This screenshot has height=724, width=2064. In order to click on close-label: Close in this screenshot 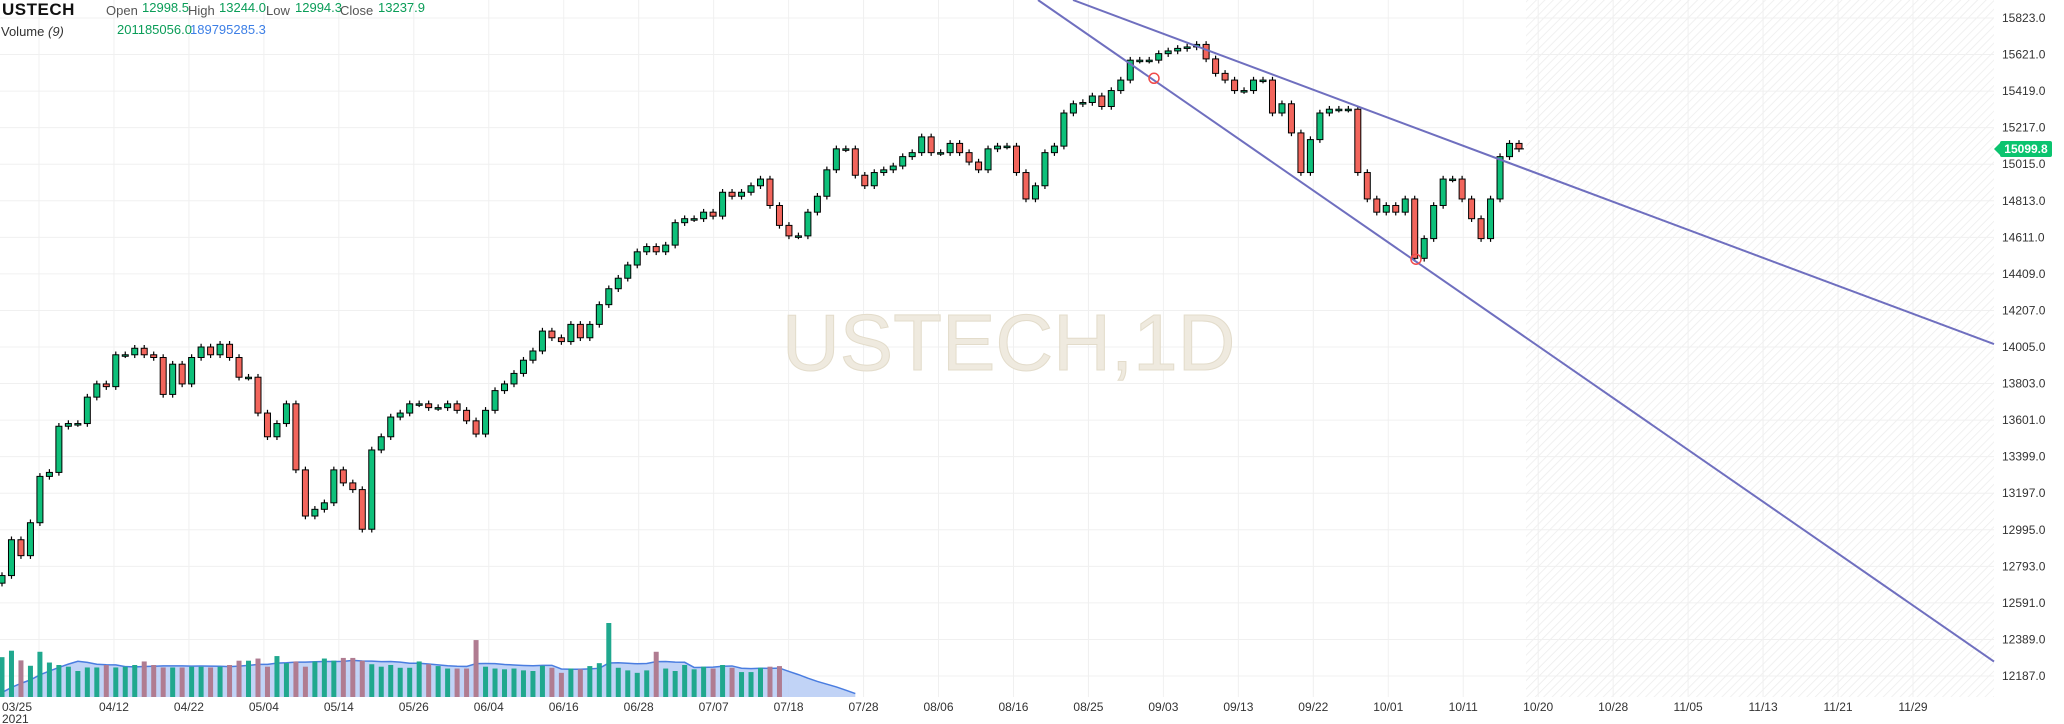, I will do `click(357, 10)`.